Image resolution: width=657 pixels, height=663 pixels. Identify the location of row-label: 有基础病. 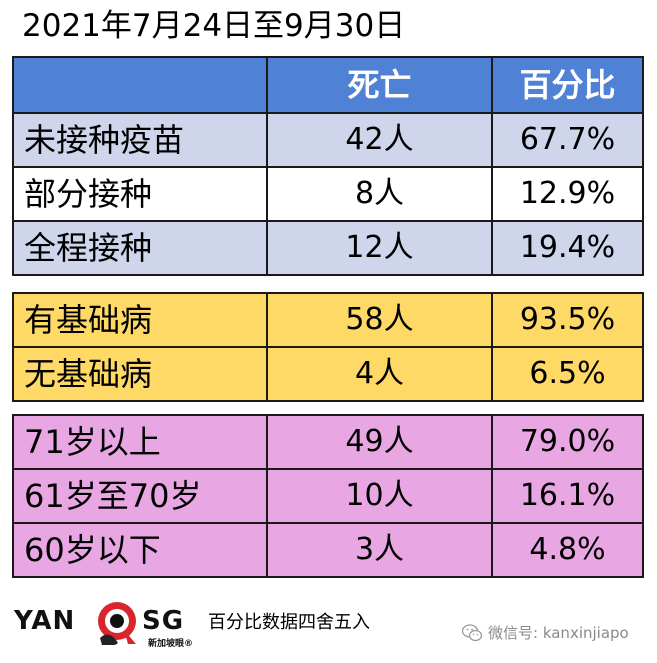
(140, 320).